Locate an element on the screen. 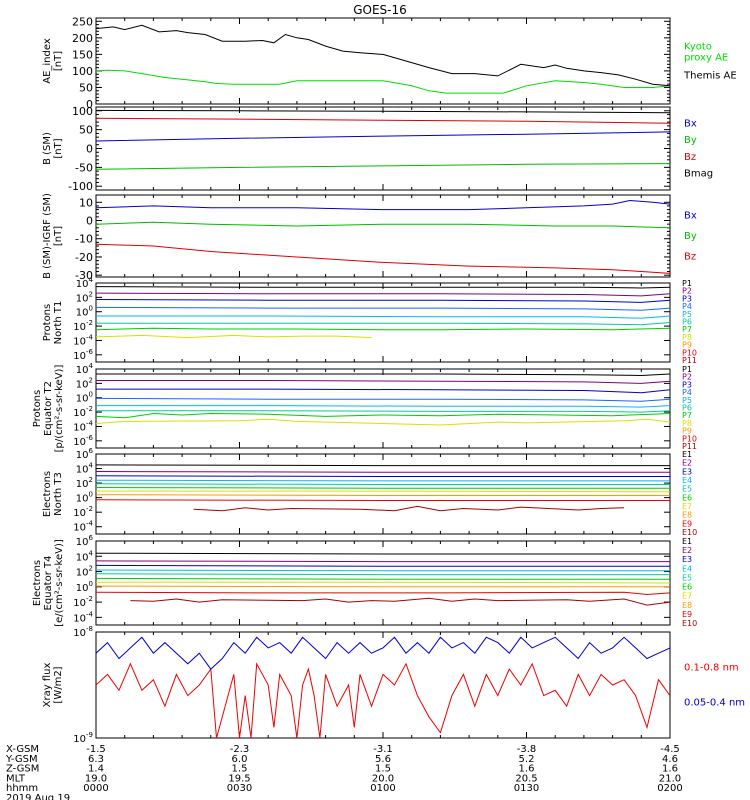  panel-bsm: -100 -50 0 50 100 B (SM)[nT] Bx By Bz Bmag is located at coordinates (377, 149).